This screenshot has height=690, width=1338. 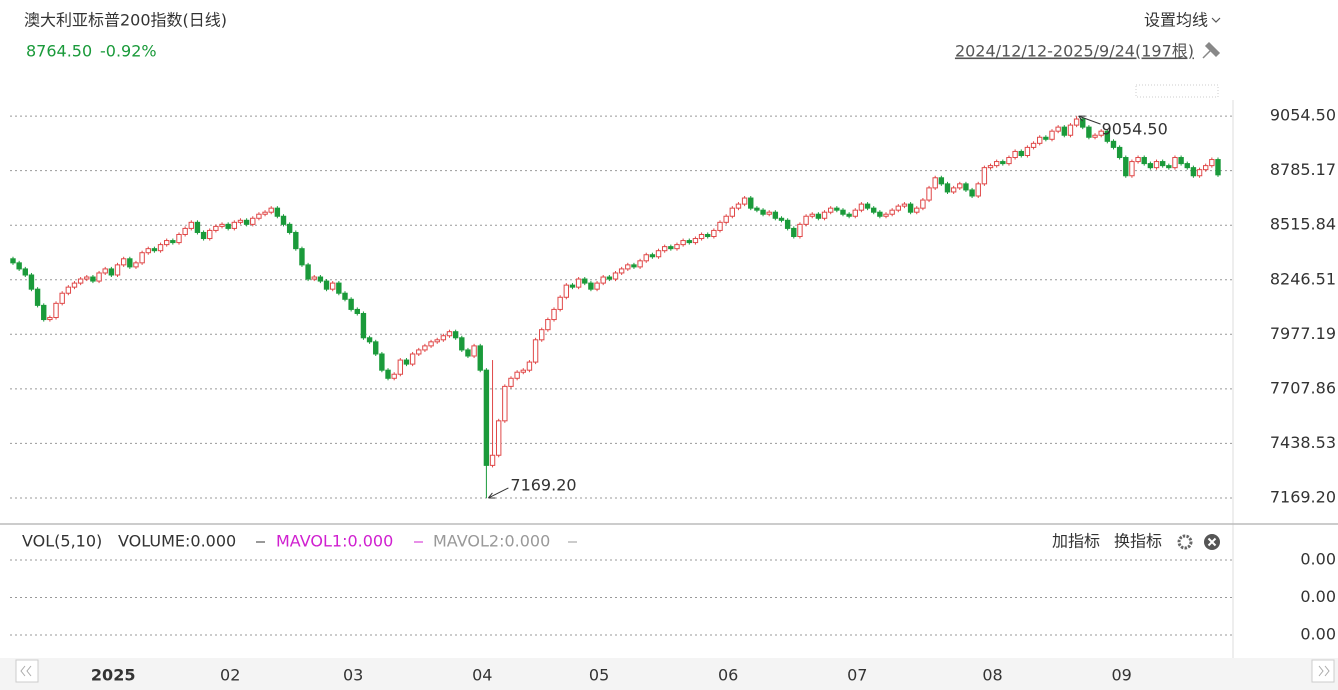 What do you see at coordinates (1076, 541) in the screenshot?
I see `add-indicator: 加指标` at bounding box center [1076, 541].